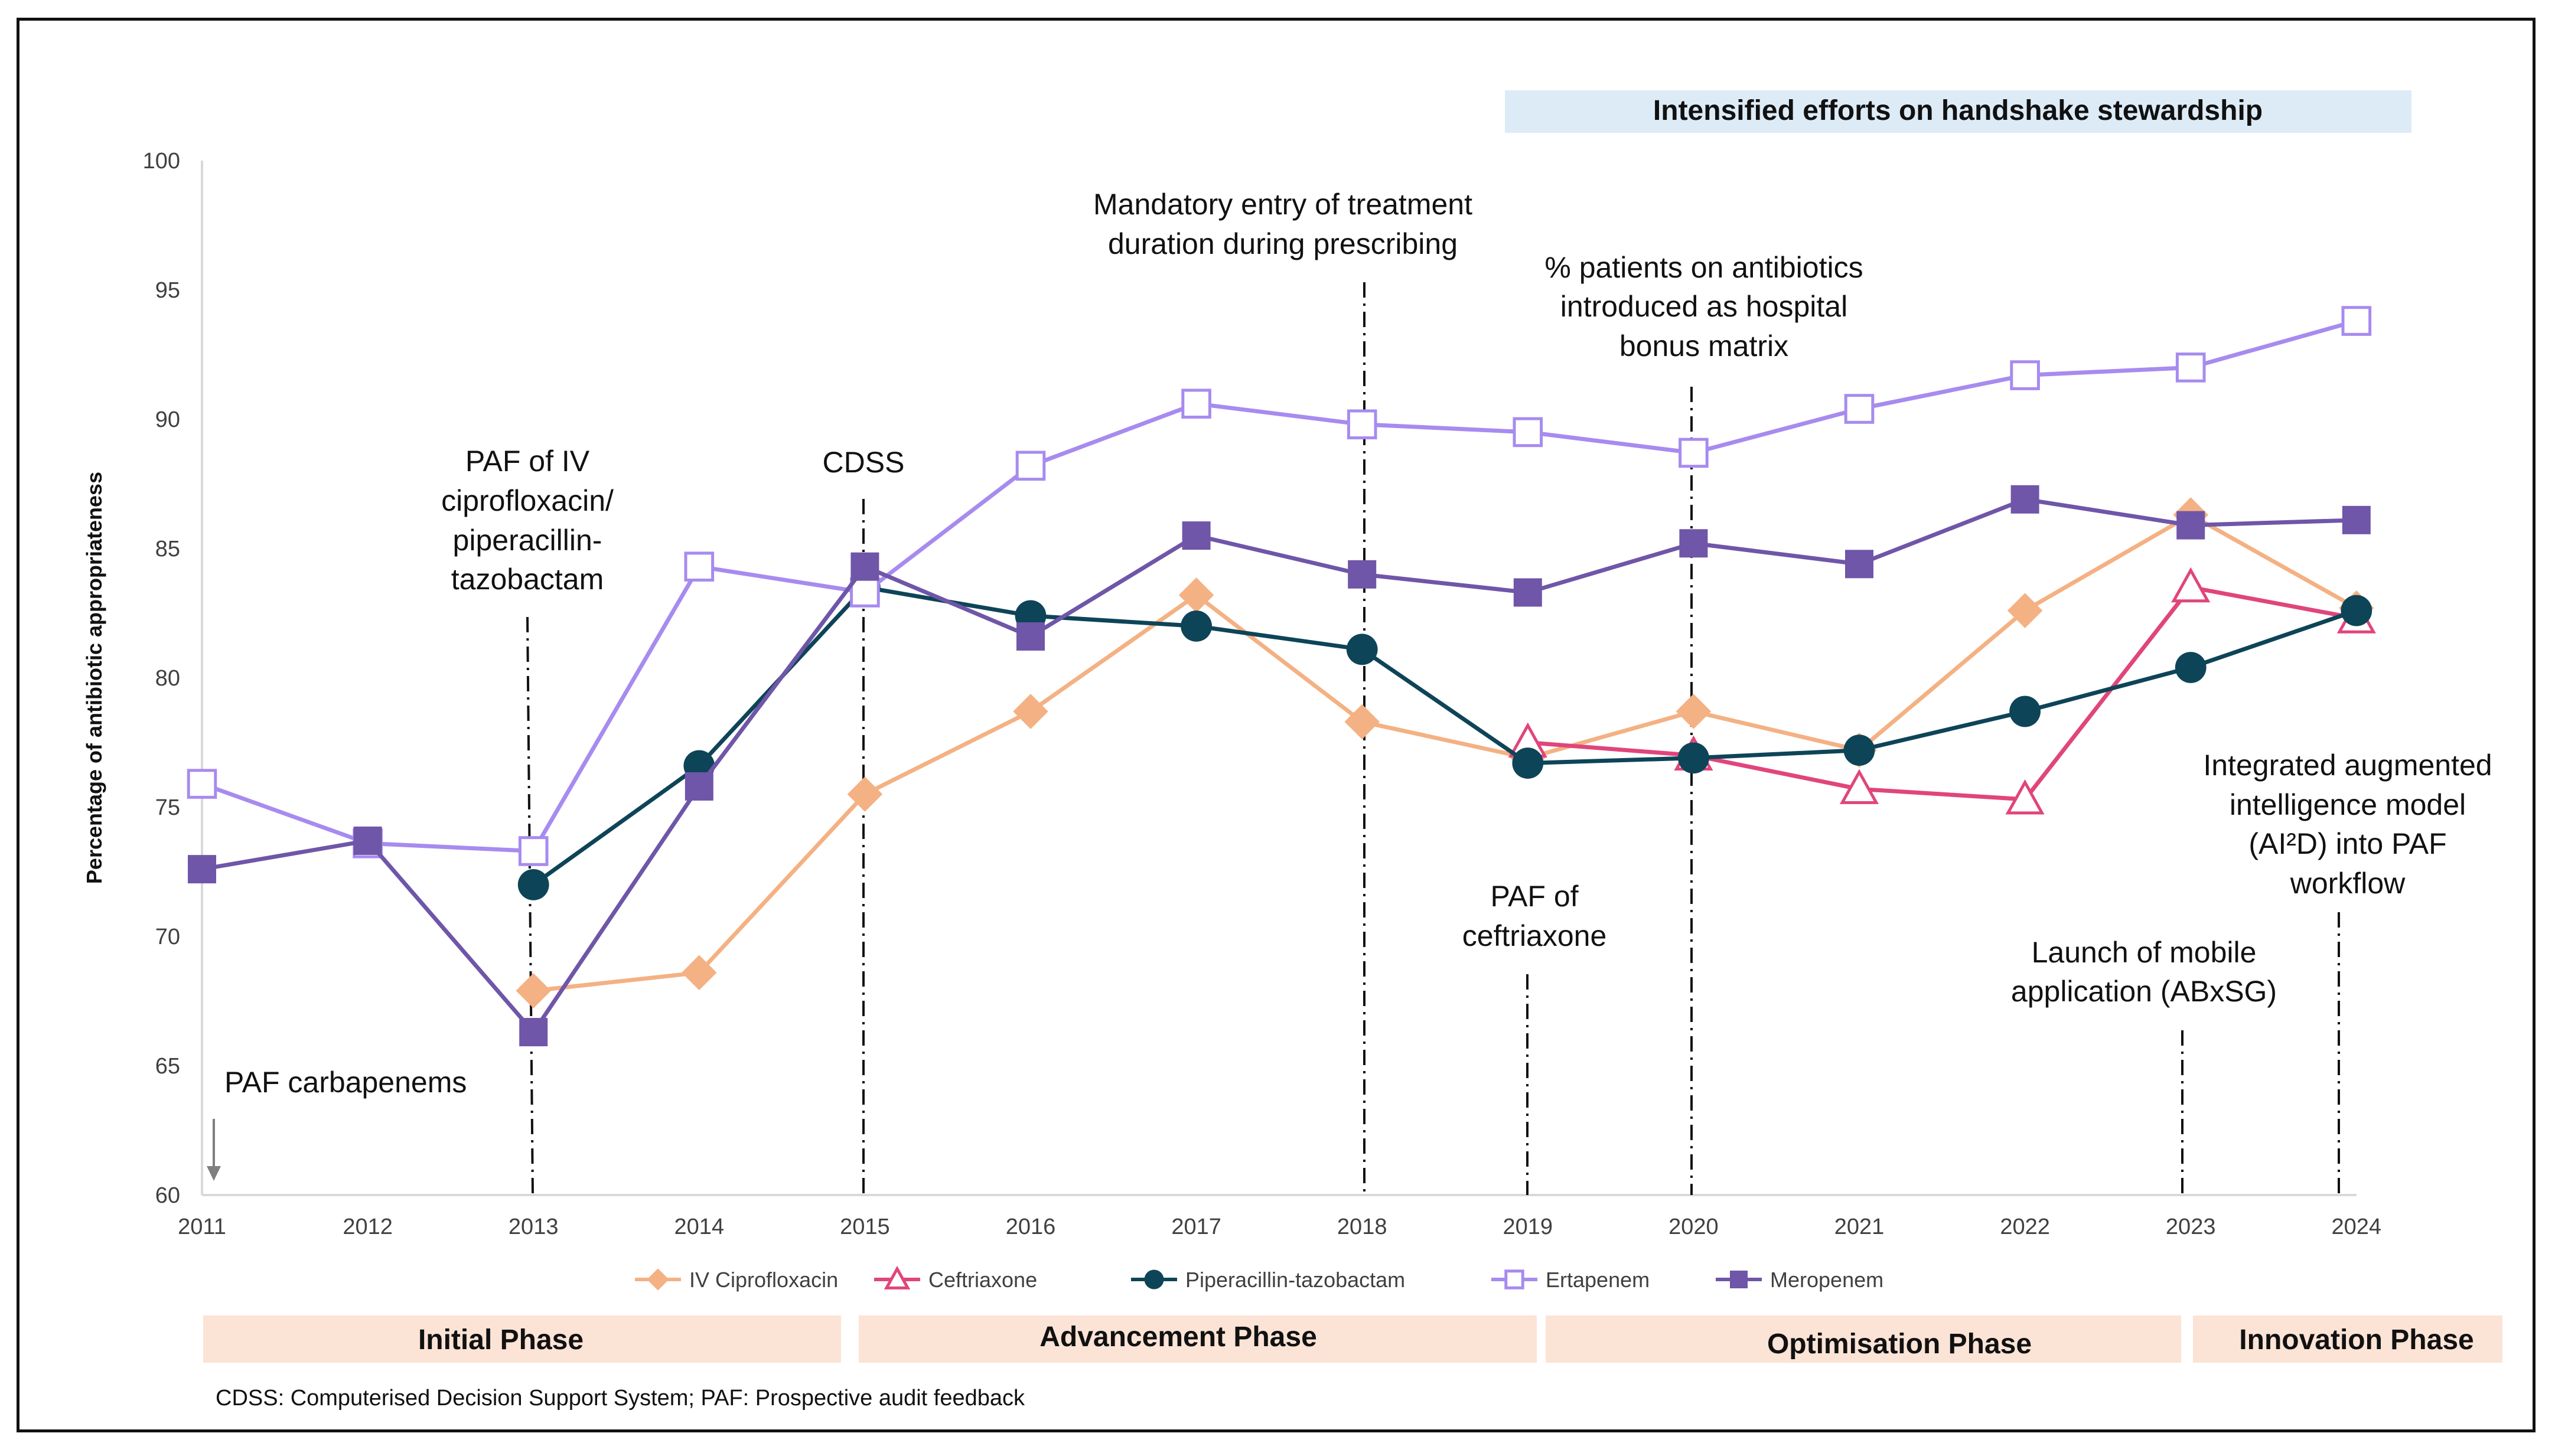  Describe the element at coordinates (167, 678) in the screenshot. I see `y-tick-label: 80` at that location.